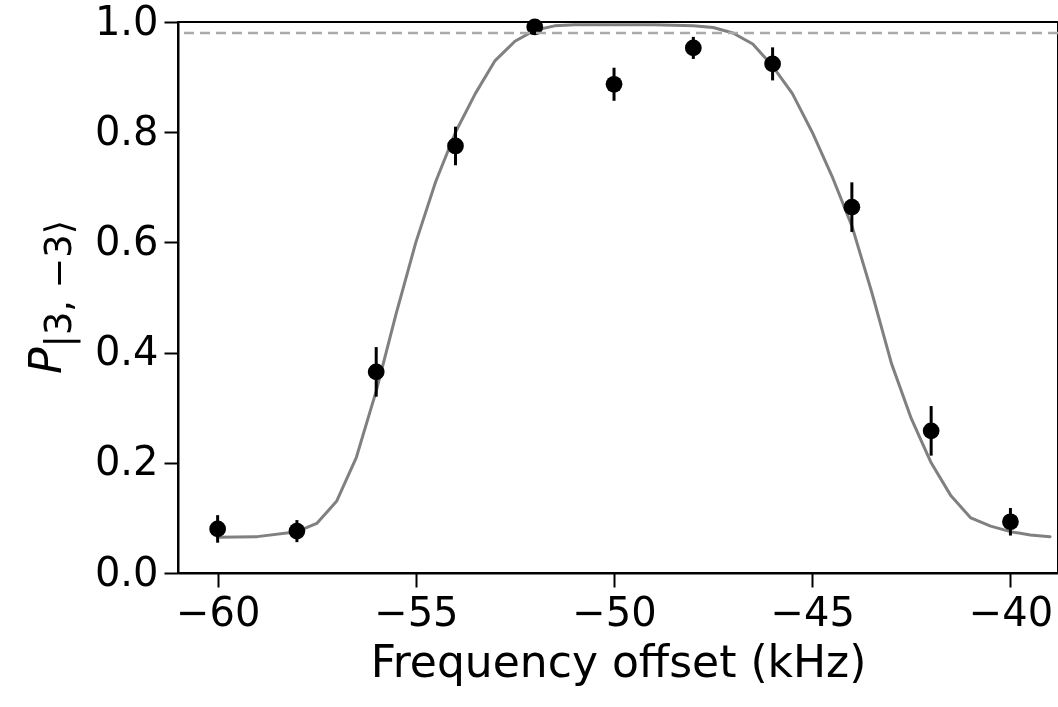 Image resolution: width=1058 pixels, height=707 pixels. What do you see at coordinates (416, 611) in the screenshot?
I see `x-tick-label: −55` at bounding box center [416, 611].